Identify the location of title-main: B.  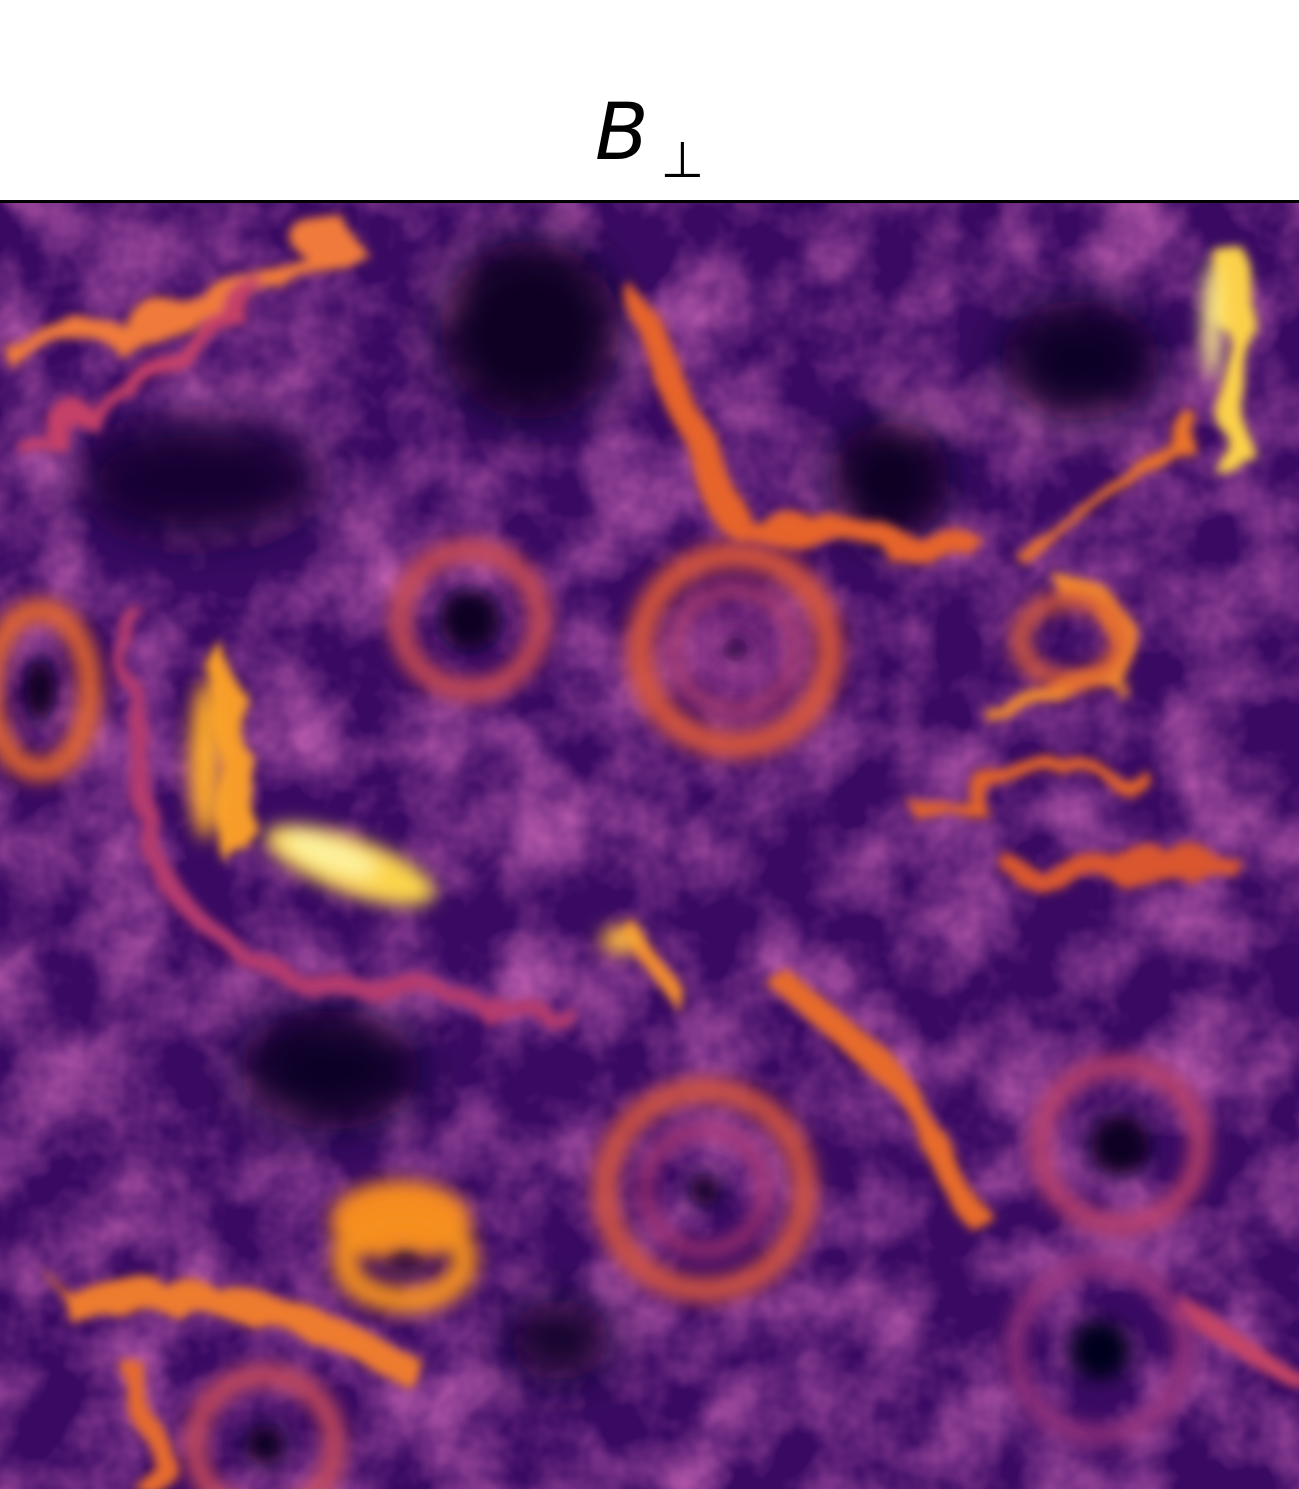
(621, 133).